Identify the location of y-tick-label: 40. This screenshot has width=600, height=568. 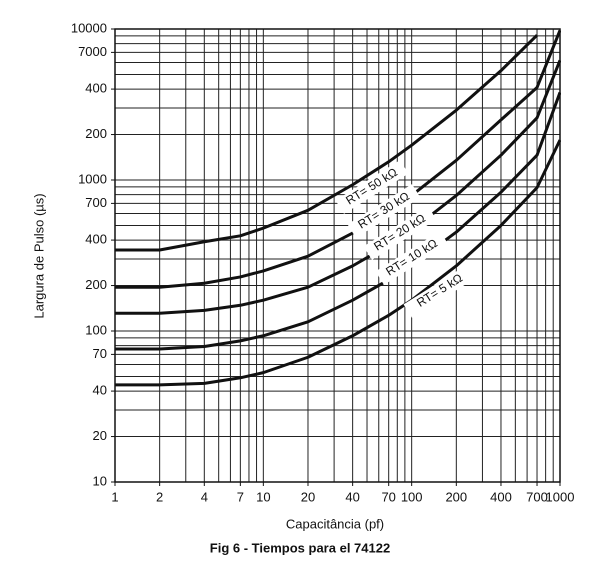
(100, 390).